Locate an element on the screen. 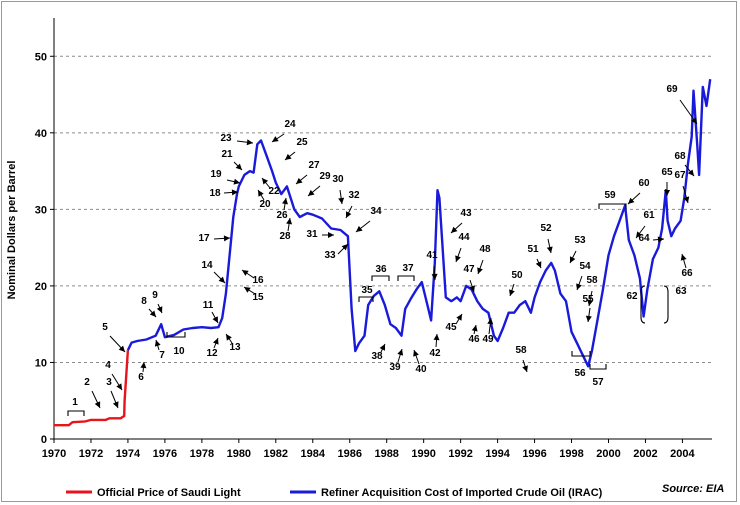 The height and width of the screenshot is (505, 740). x-tick-label: 1980 is located at coordinates (239, 454).